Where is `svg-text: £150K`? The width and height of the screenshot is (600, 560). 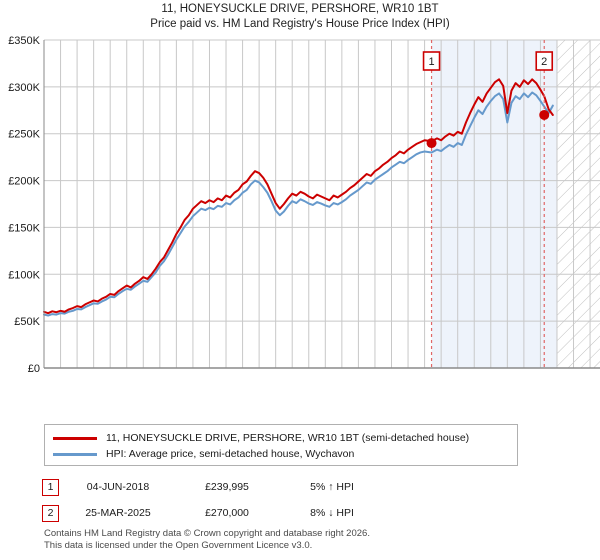 svg-text: £150K is located at coordinates (24, 228).